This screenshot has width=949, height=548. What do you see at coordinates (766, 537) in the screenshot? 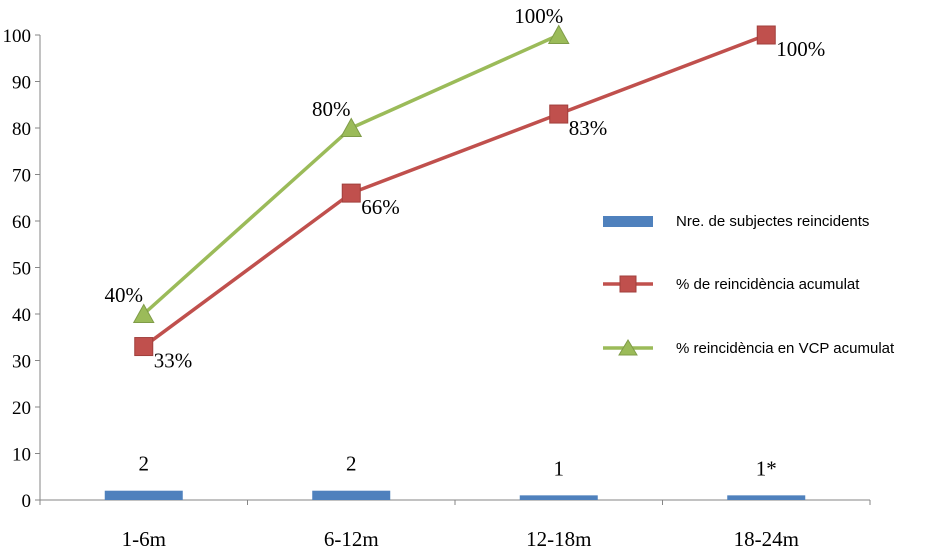
I see `x-tick-label: 18-24m` at bounding box center [766, 537].